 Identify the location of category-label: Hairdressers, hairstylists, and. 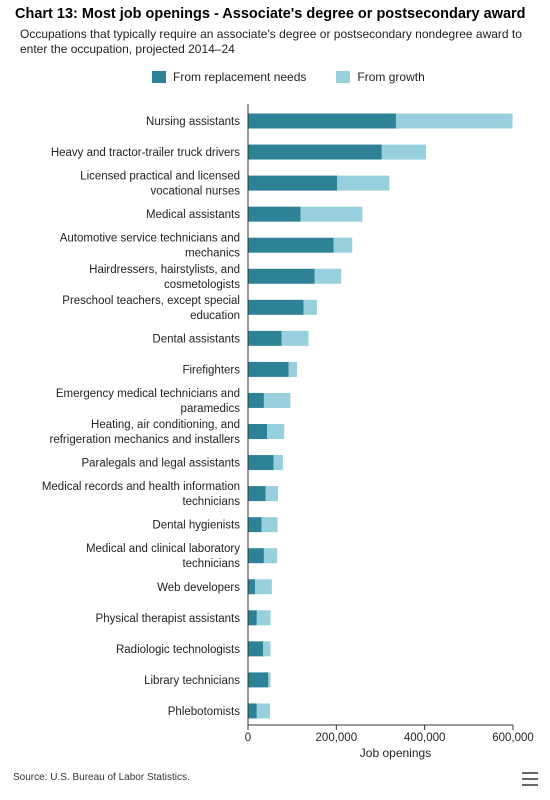
(164, 270).